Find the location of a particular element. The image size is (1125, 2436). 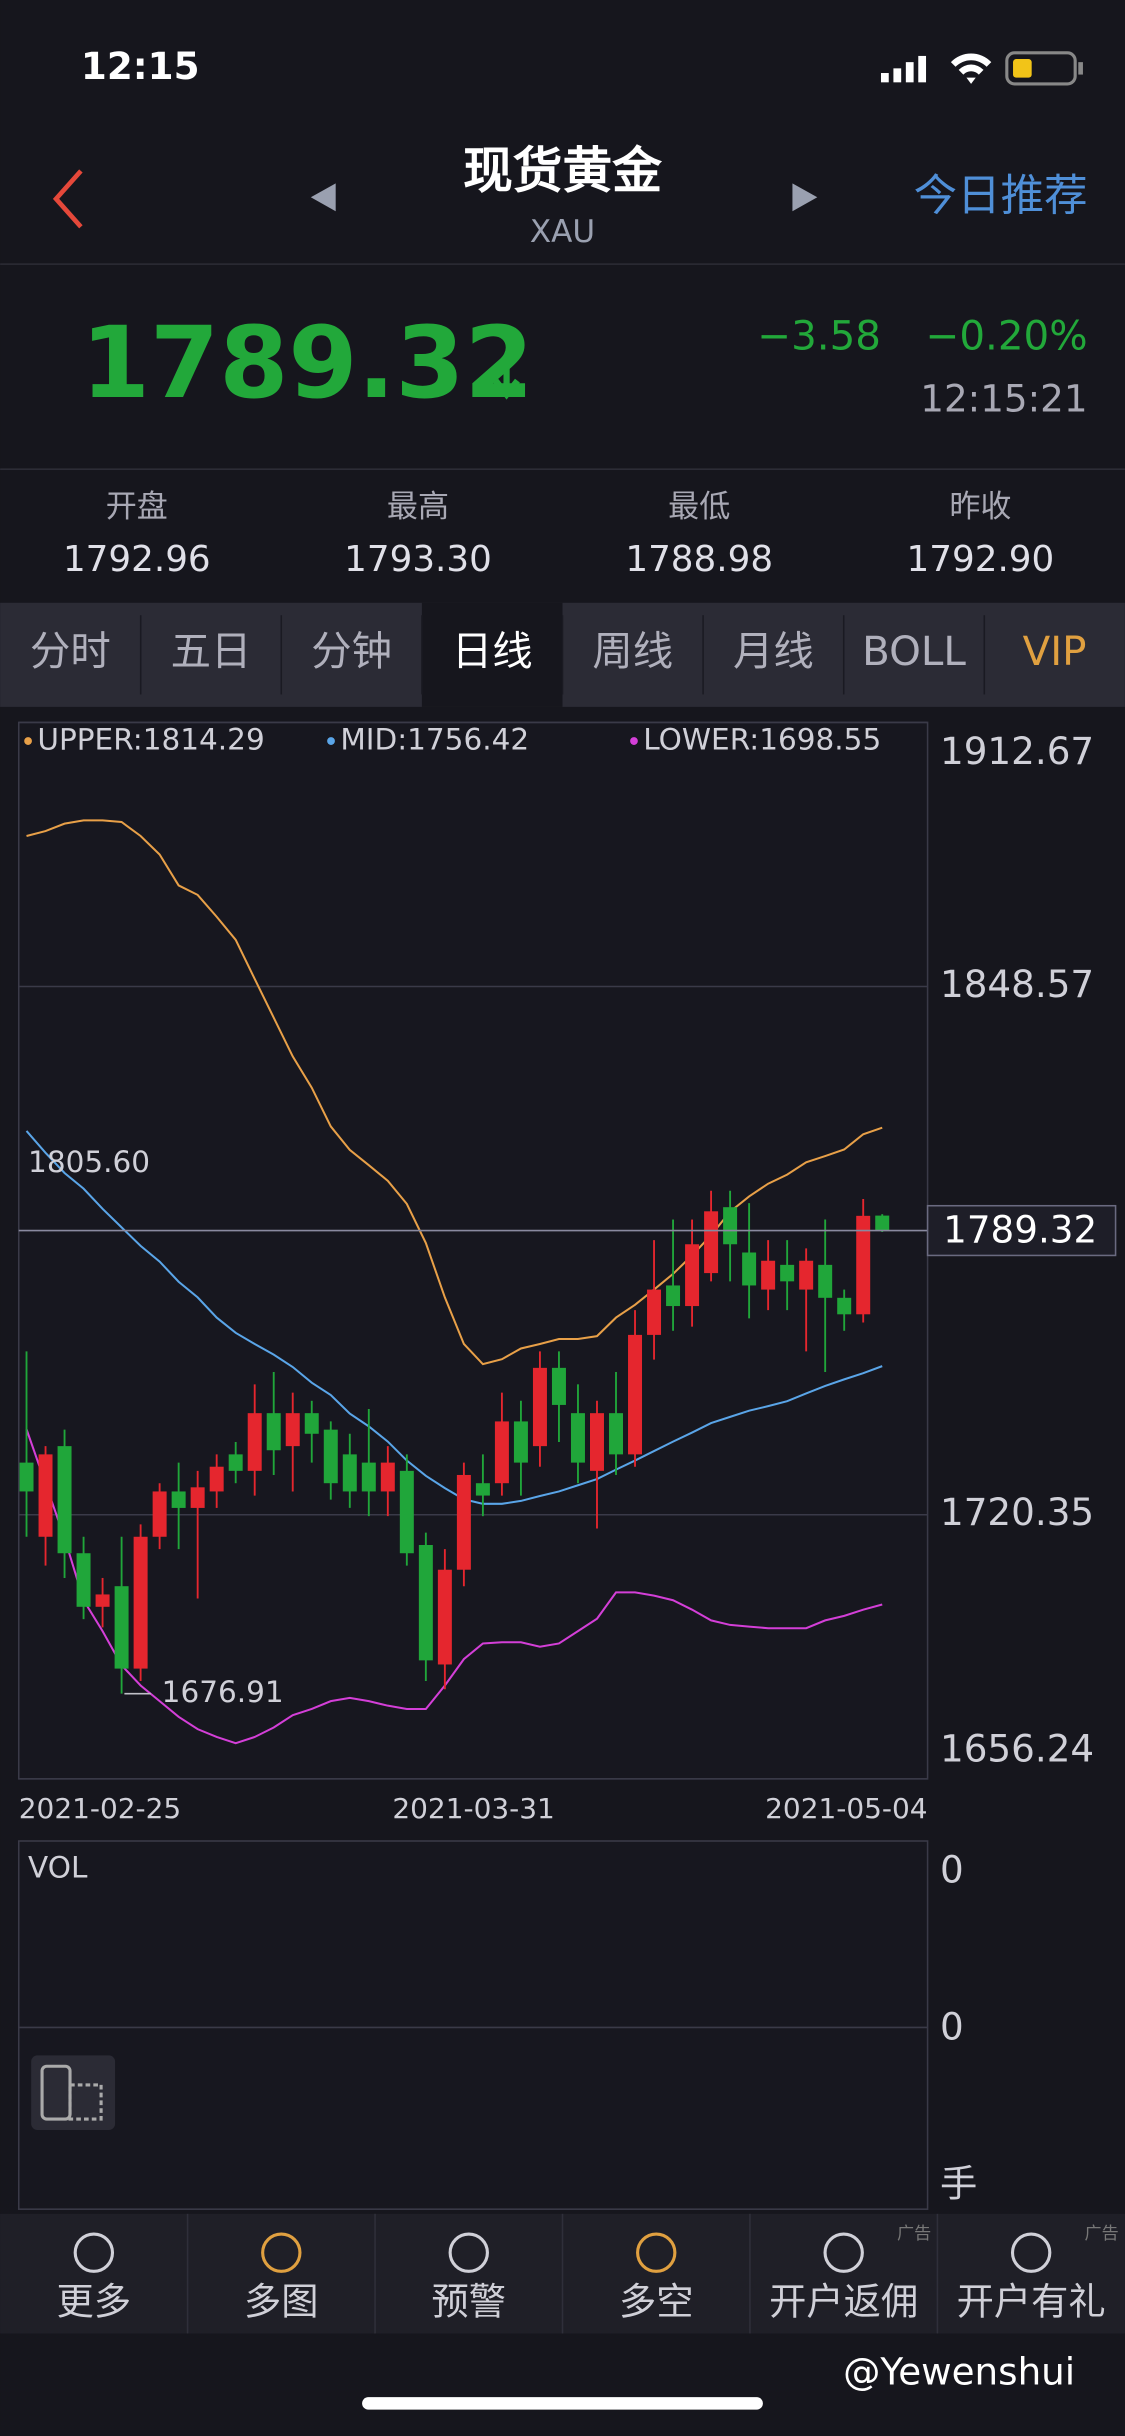

tab-selected is located at coordinates (492, 654).